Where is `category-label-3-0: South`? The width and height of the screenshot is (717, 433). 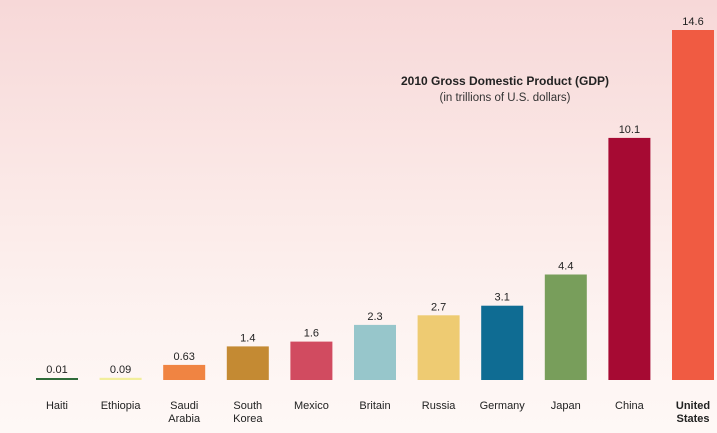 category-label-3-0: South is located at coordinates (247, 406).